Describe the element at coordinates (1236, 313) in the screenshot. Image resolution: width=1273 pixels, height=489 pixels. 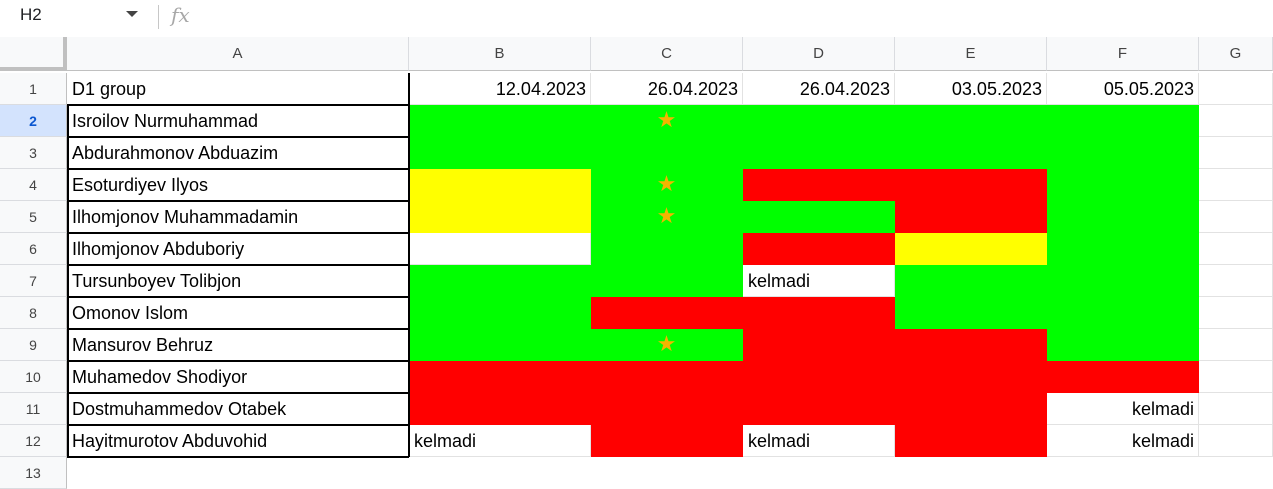
I see `cell-g8` at that location.